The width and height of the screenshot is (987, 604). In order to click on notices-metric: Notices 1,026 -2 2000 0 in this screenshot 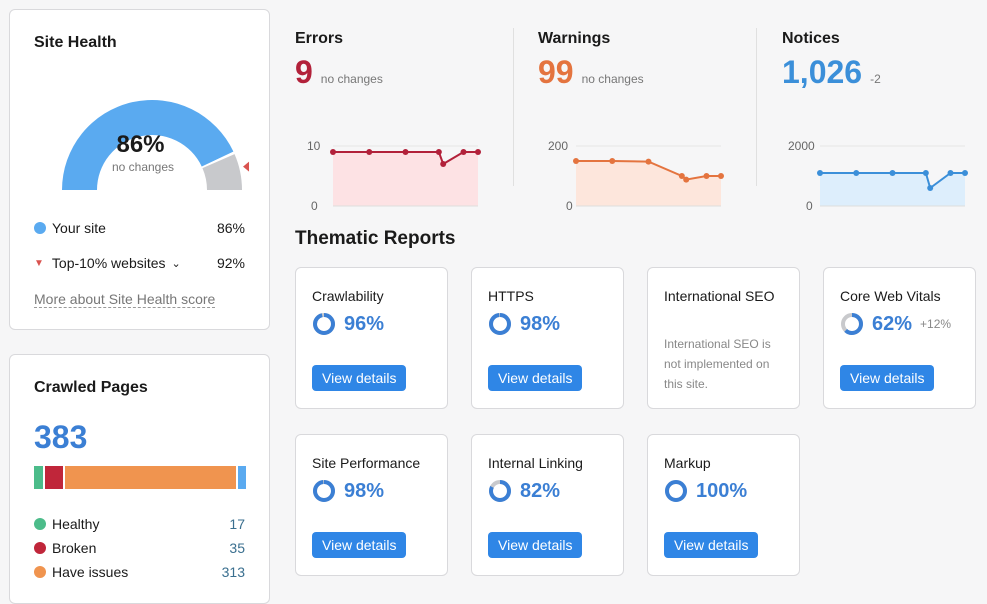, I will do `click(882, 121)`.